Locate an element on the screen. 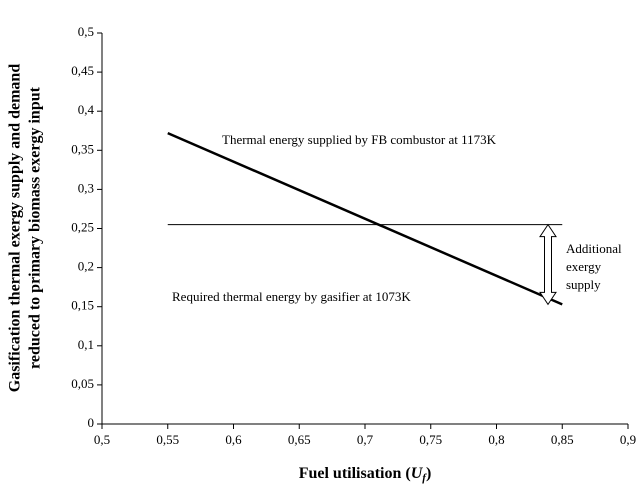 The height and width of the screenshot is (488, 640). y-tick-label: 0,2 is located at coordinates (86, 266).